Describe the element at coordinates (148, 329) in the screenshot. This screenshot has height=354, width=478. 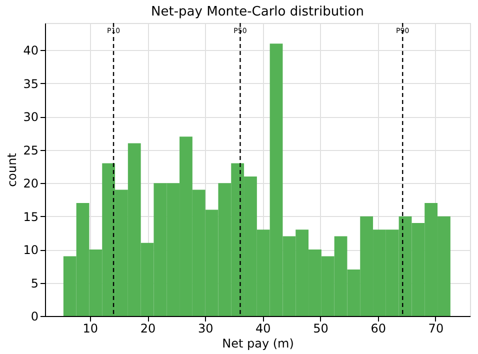
I see `x-tick-label: 20` at that location.